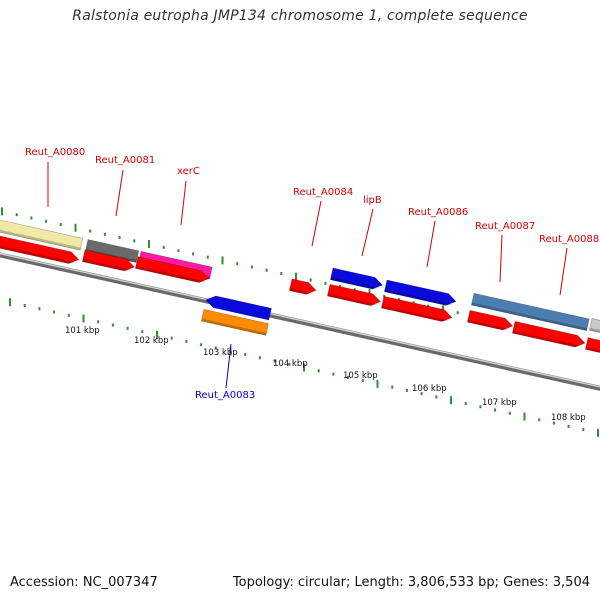 The width and height of the screenshot is (600, 600). What do you see at coordinates (108, 261) in the screenshot?
I see `cds-arrow-reut-a0081` at bounding box center [108, 261].